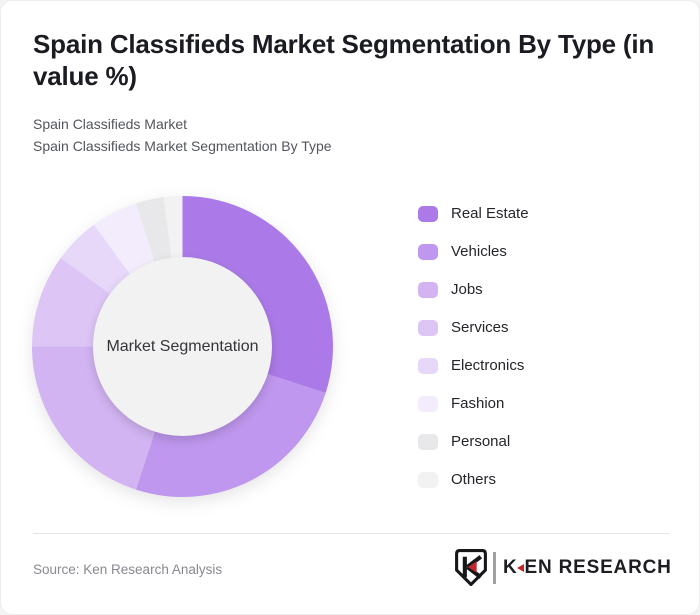  I want to click on donut-center: Market Segmentation, so click(182, 346).